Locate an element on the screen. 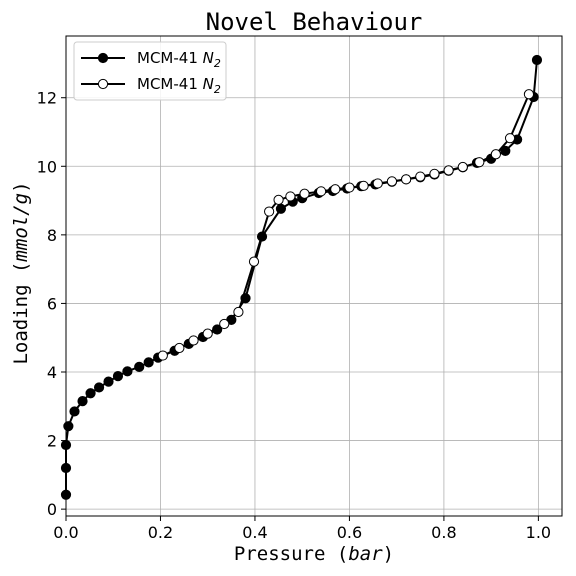  y-axis-label-paren-close: ) is located at coordinates (21, 186).